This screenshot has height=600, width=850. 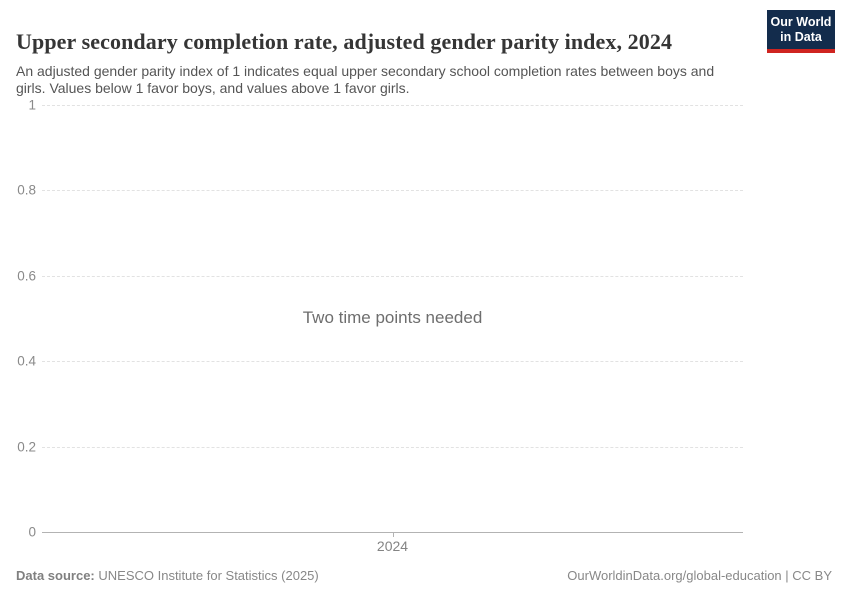 I want to click on y-tick-label: 0.4, so click(x=26, y=361).